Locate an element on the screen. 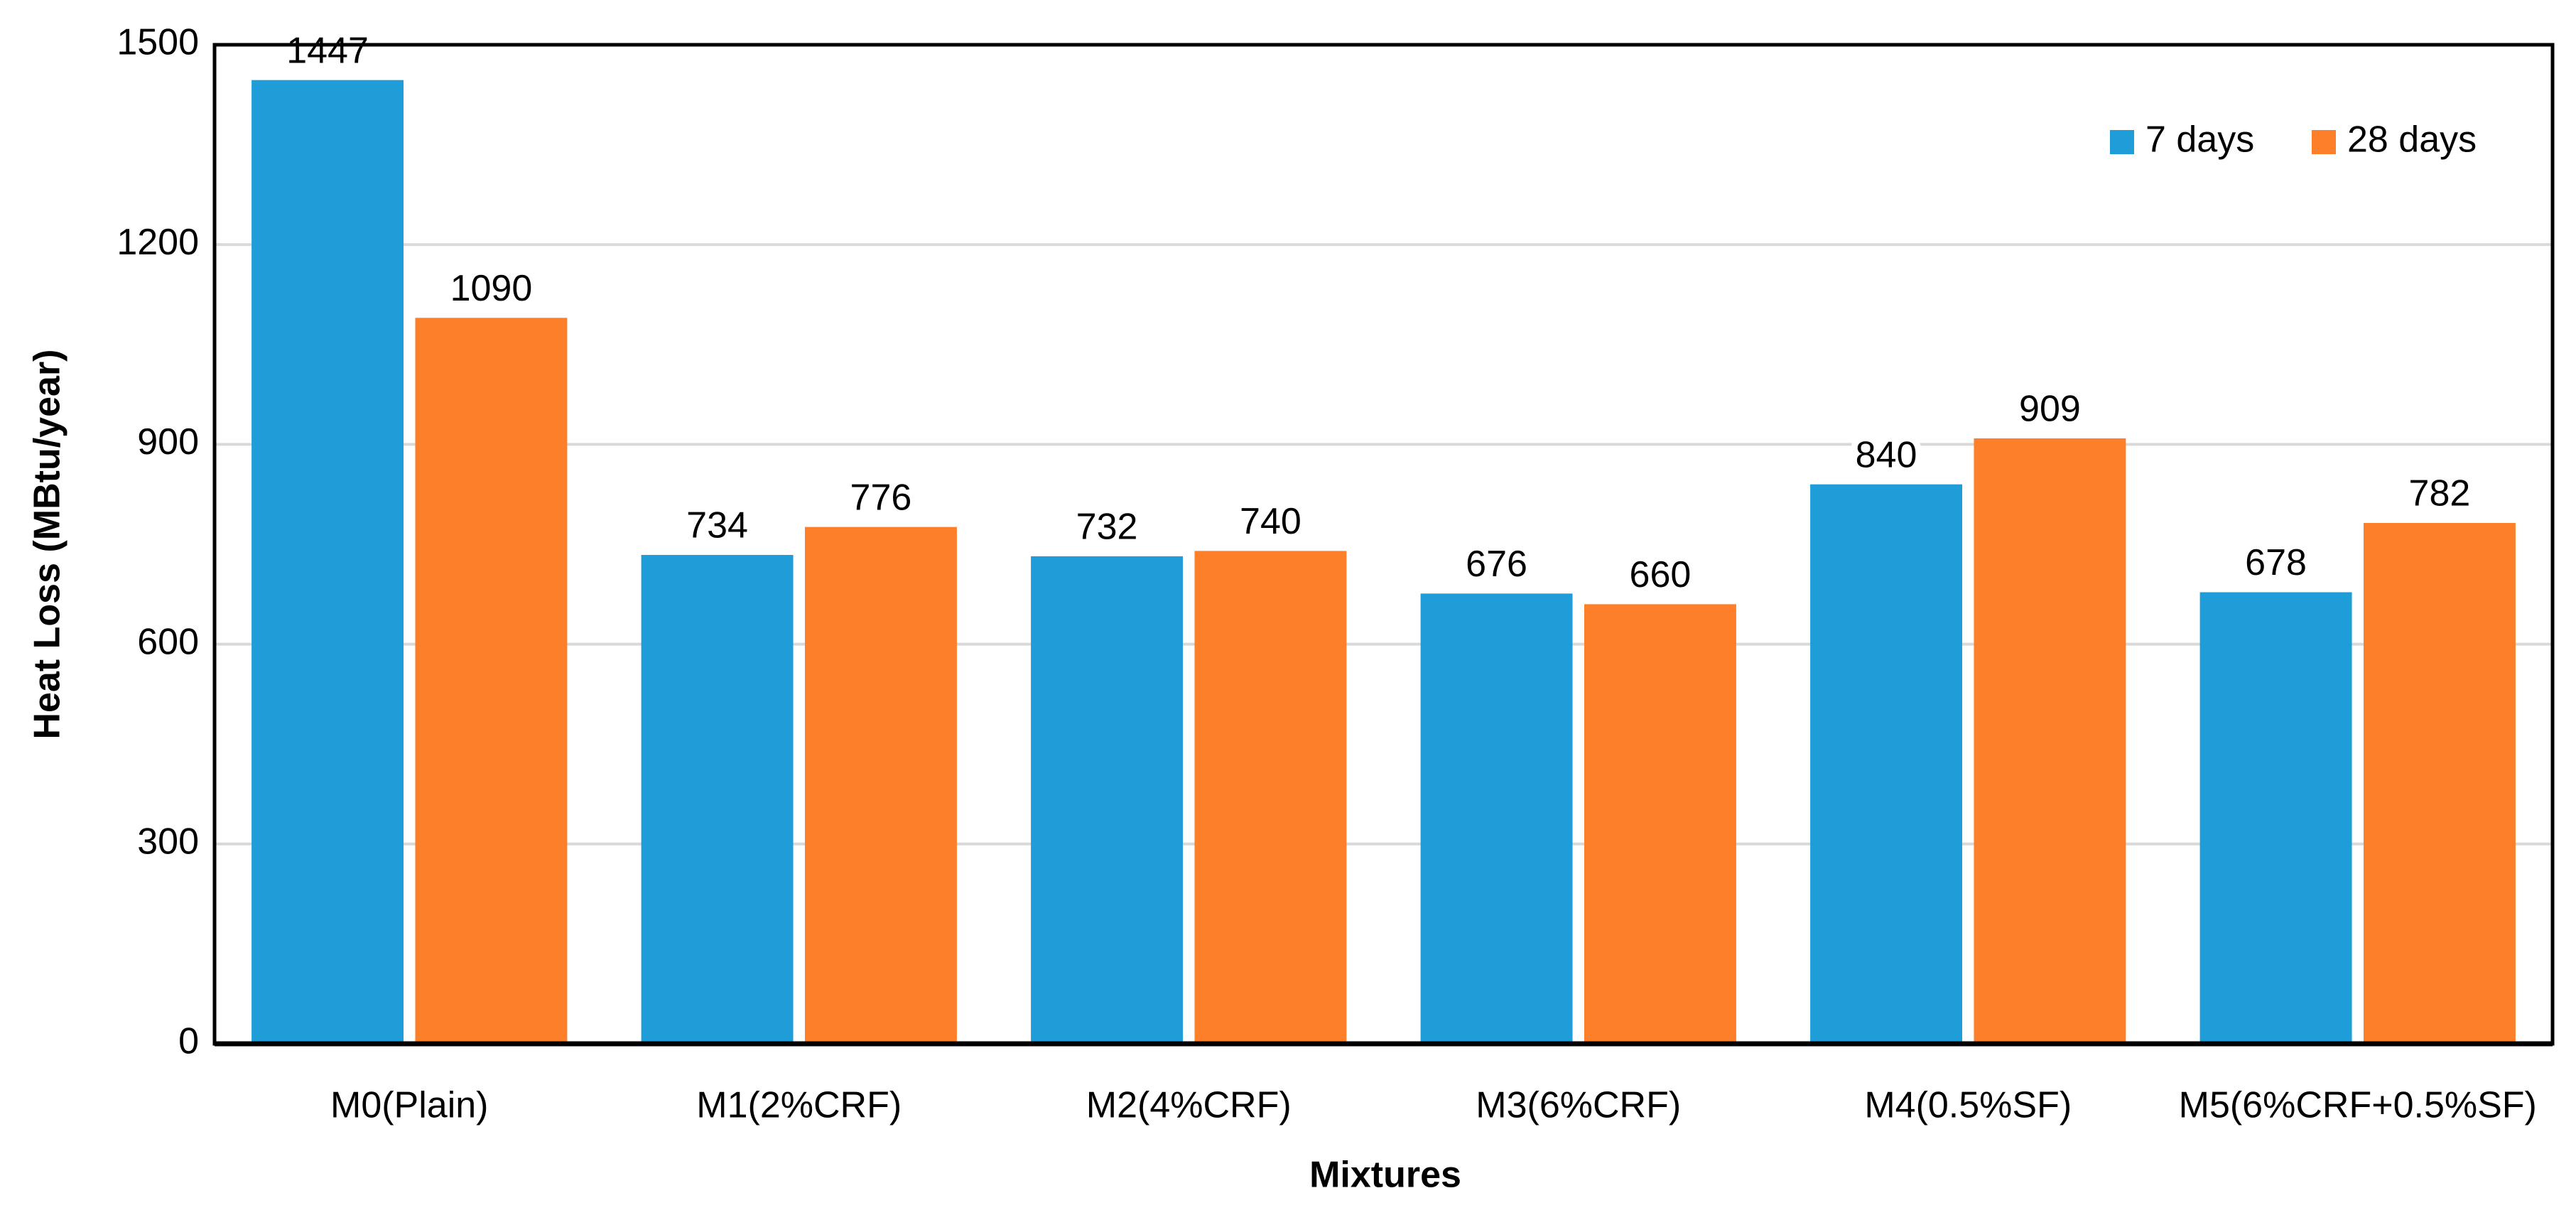 The width and height of the screenshot is (2576, 1220). data-label: 776 is located at coordinates (881, 498).